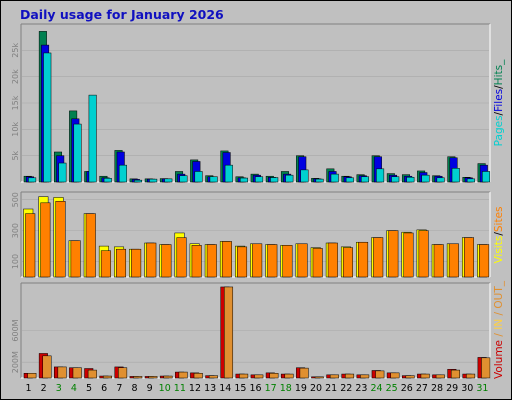 The image size is (512, 400). Describe the element at coordinates (225, 388) in the screenshot. I see `day-label: 14` at that location.